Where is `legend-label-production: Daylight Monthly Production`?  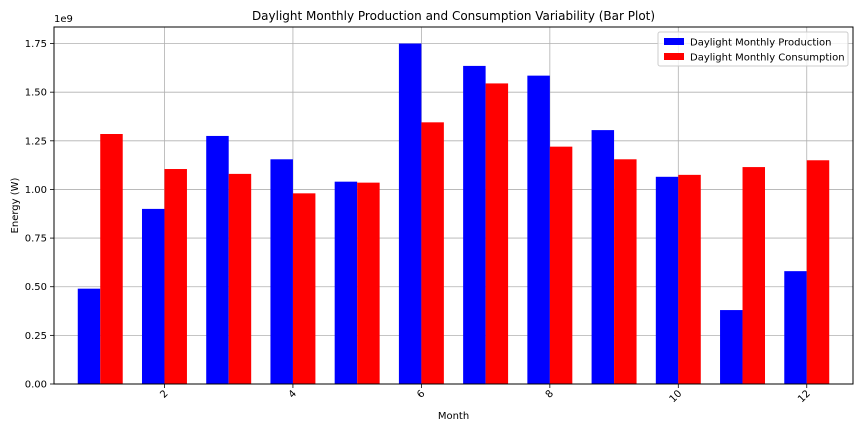 legend-label-production: Daylight Monthly Production is located at coordinates (761, 43).